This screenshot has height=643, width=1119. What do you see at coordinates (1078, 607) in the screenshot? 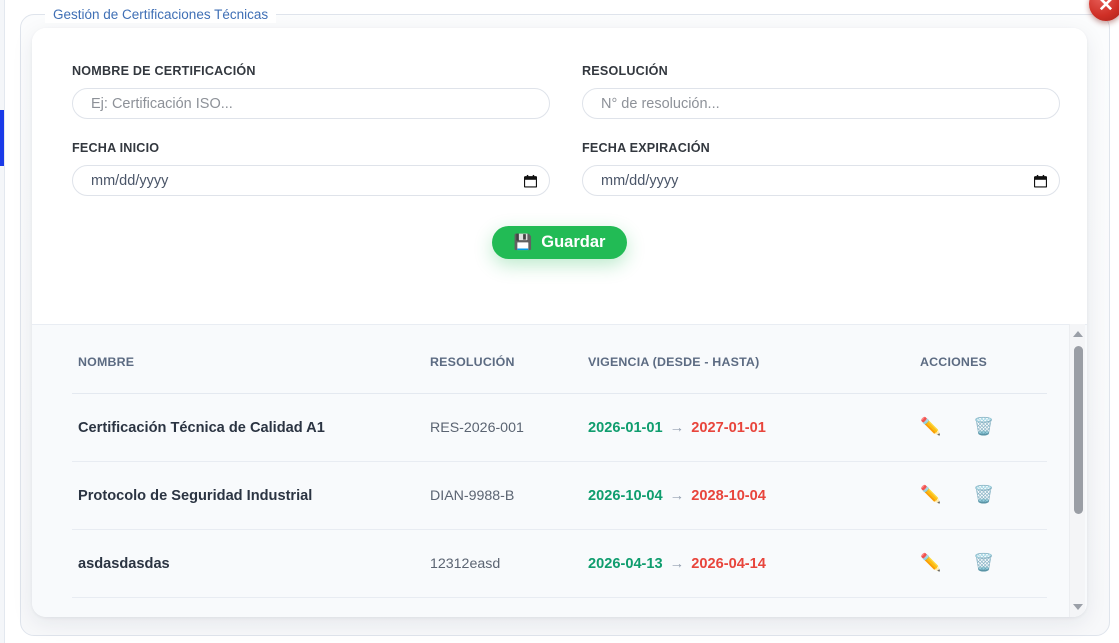
I see `scroll-down-arrow-icon` at bounding box center [1078, 607].